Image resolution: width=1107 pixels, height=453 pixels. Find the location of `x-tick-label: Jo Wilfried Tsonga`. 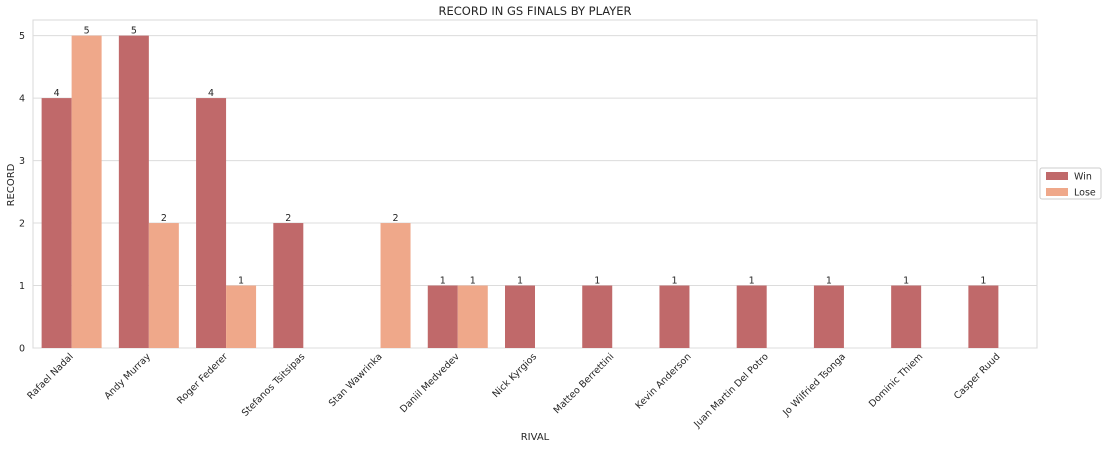

x-tick-label: Jo Wilfried Tsonga is located at coordinates (814, 385).